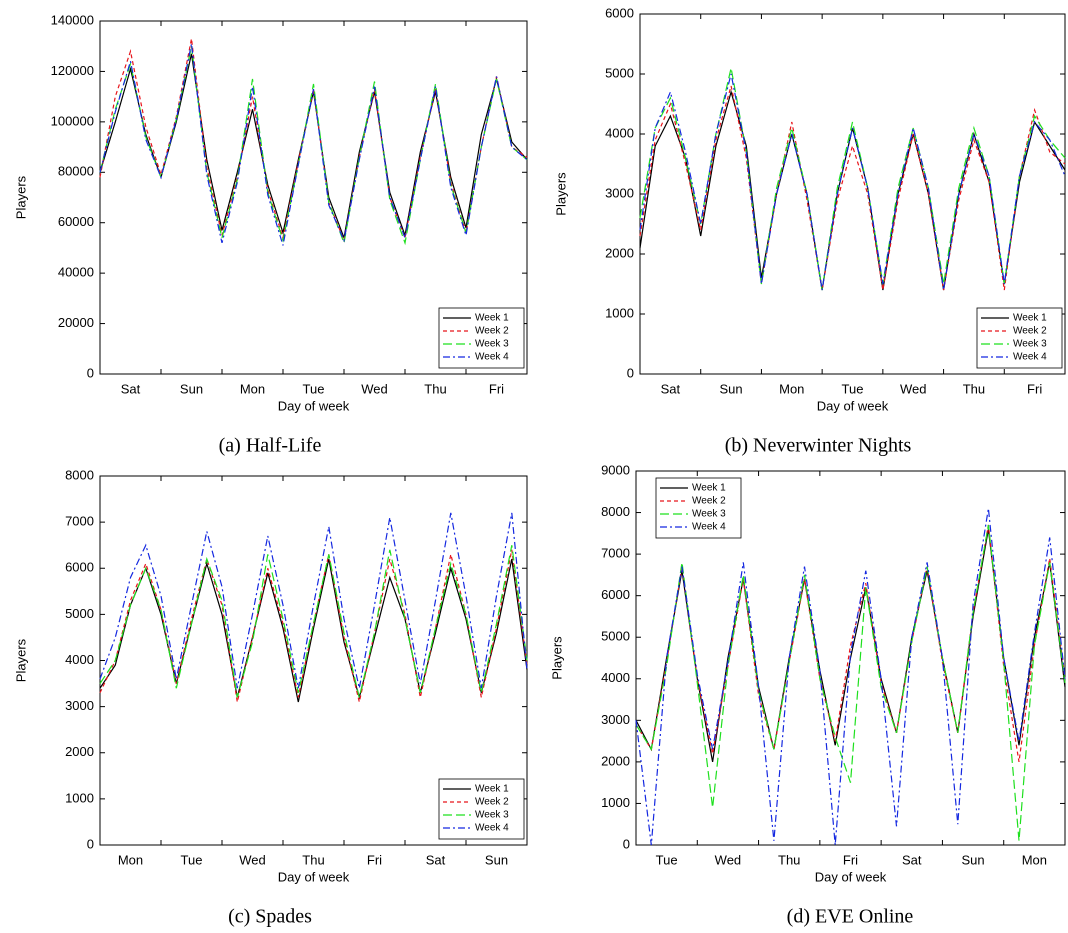 The image size is (1068, 933). What do you see at coordinates (615, 469) in the screenshot?
I see `y-tick-label: 9000` at bounding box center [615, 469].